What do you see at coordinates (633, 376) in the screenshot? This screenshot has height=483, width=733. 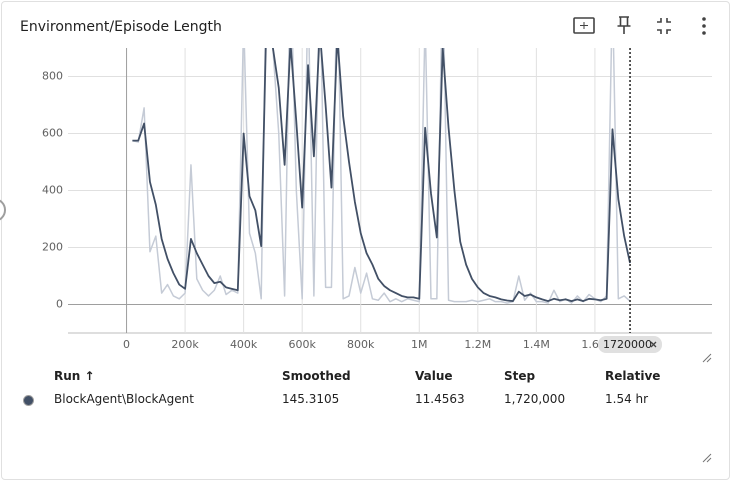 I see `col-header: Relative` at bounding box center [633, 376].